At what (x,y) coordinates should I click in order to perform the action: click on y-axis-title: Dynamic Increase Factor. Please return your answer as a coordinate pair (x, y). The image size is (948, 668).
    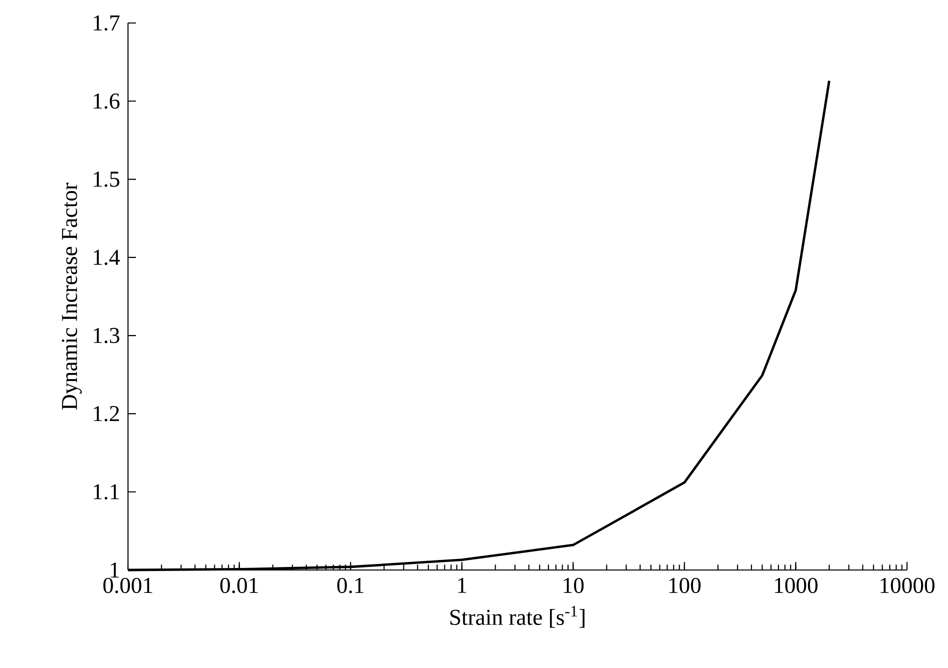
    Looking at the image, I should click on (72, 296).